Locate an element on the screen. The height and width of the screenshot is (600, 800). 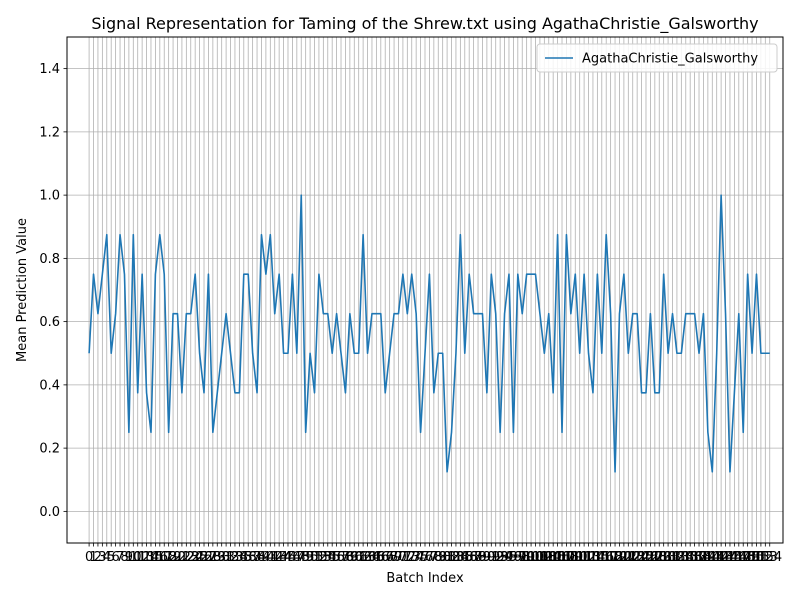
x-tick-label: 18 is located at coordinates (168, 557).